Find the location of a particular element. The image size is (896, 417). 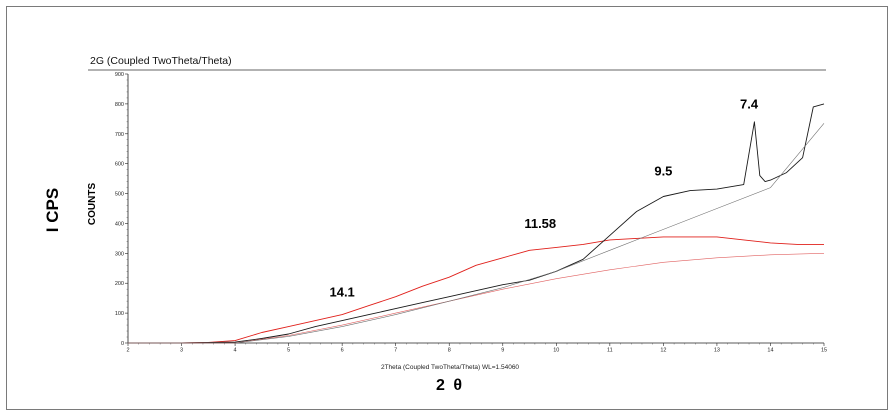

peak-label: 9.5 is located at coordinates (663, 171).